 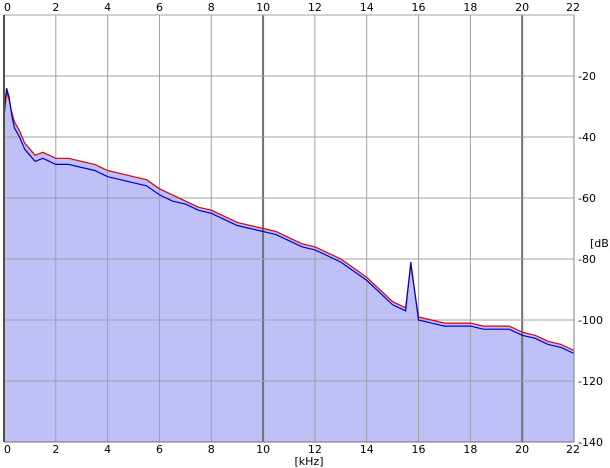 What do you see at coordinates (587, 259) in the screenshot?
I see `y-tick-label: -80` at bounding box center [587, 259].